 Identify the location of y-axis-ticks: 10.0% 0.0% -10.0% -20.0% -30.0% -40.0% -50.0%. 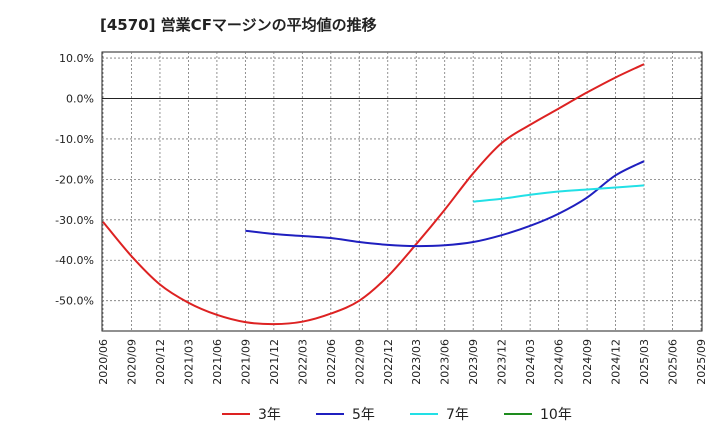
(74, 180).